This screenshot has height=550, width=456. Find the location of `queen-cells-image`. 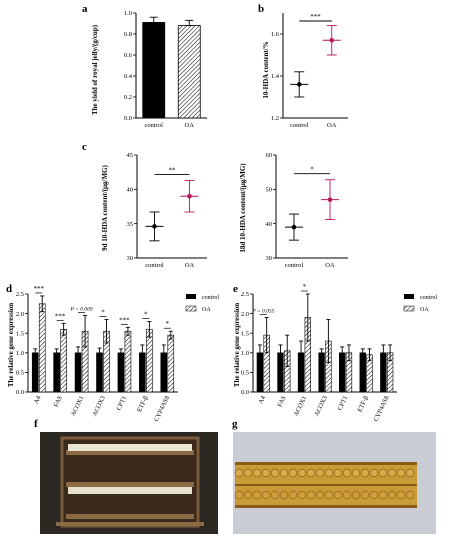

queen-cells-image is located at coordinates (334, 483).